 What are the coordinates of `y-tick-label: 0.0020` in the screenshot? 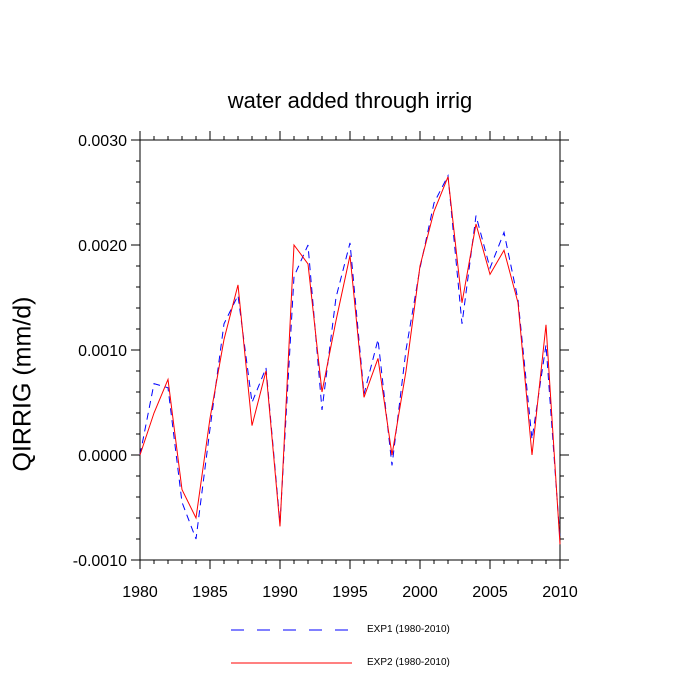 It's located at (102, 246).